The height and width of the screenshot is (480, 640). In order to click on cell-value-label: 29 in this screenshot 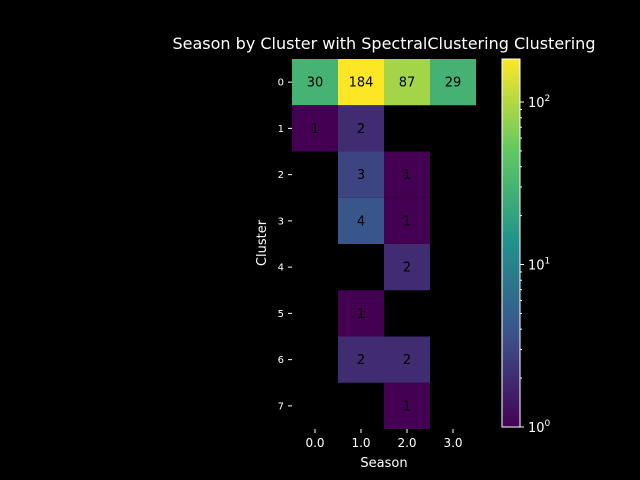, I will do `click(453, 83)`.